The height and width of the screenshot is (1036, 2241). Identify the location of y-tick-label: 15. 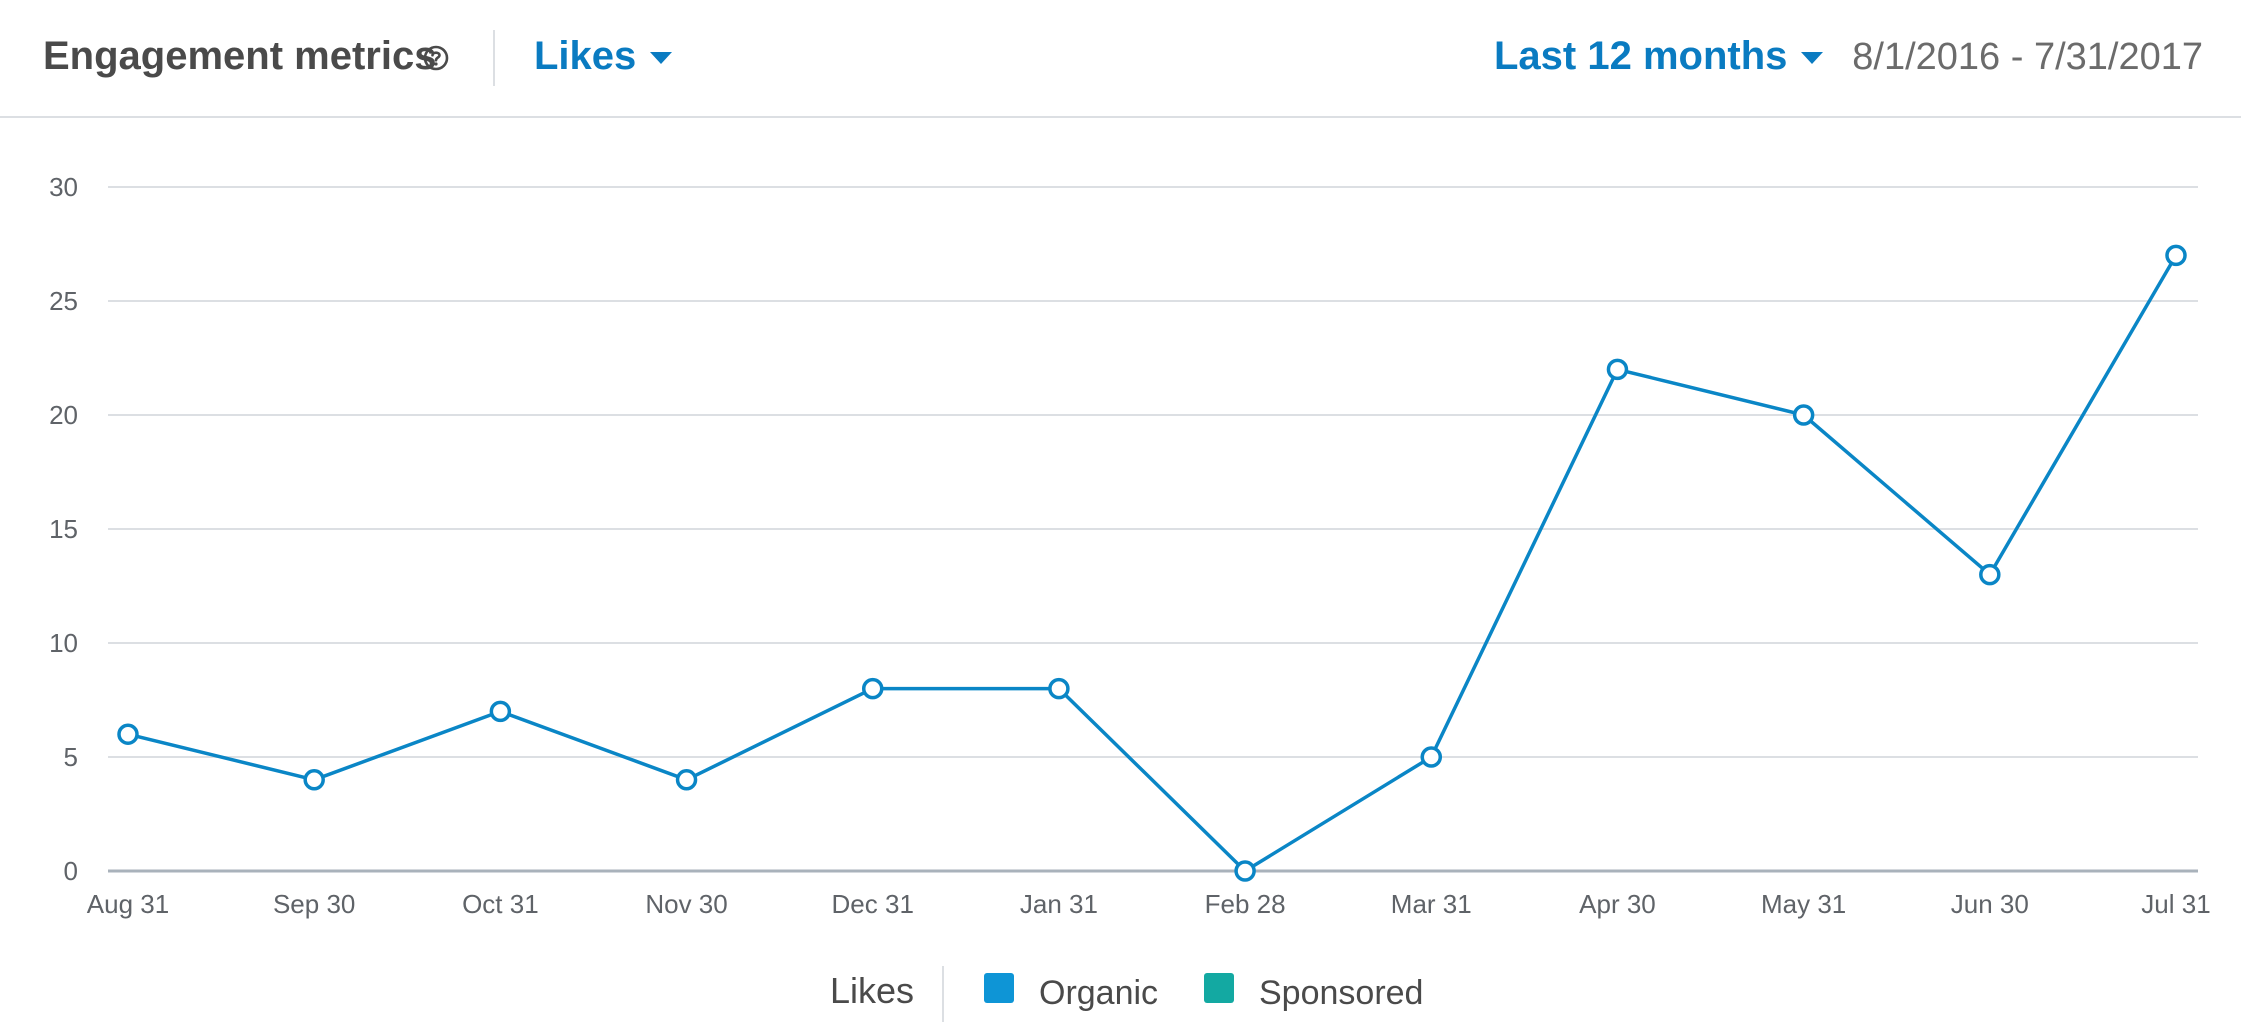
(63, 529).